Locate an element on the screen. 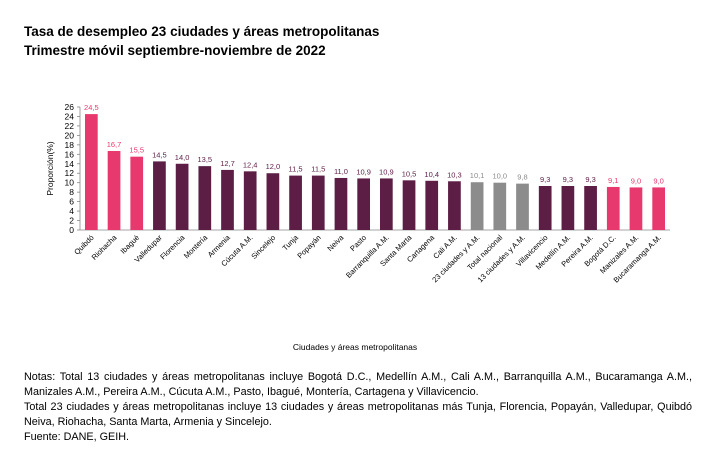  bar-value-label: 13,5 is located at coordinates (205, 159).